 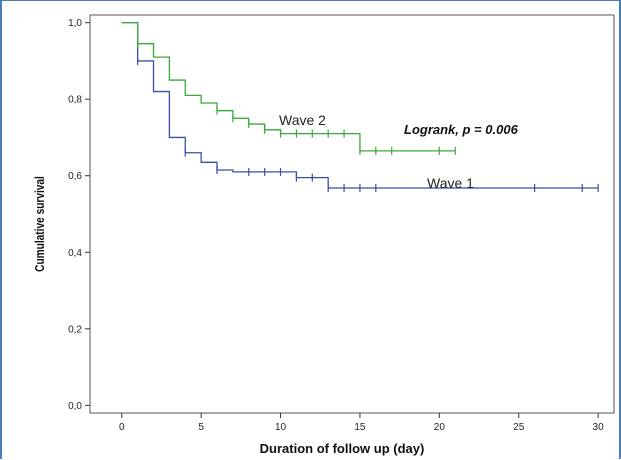 What do you see at coordinates (79, 215) in the screenshot?
I see `y-axis: 0,0 0,2 0,4 0,6 0,8 1,0` at bounding box center [79, 215].